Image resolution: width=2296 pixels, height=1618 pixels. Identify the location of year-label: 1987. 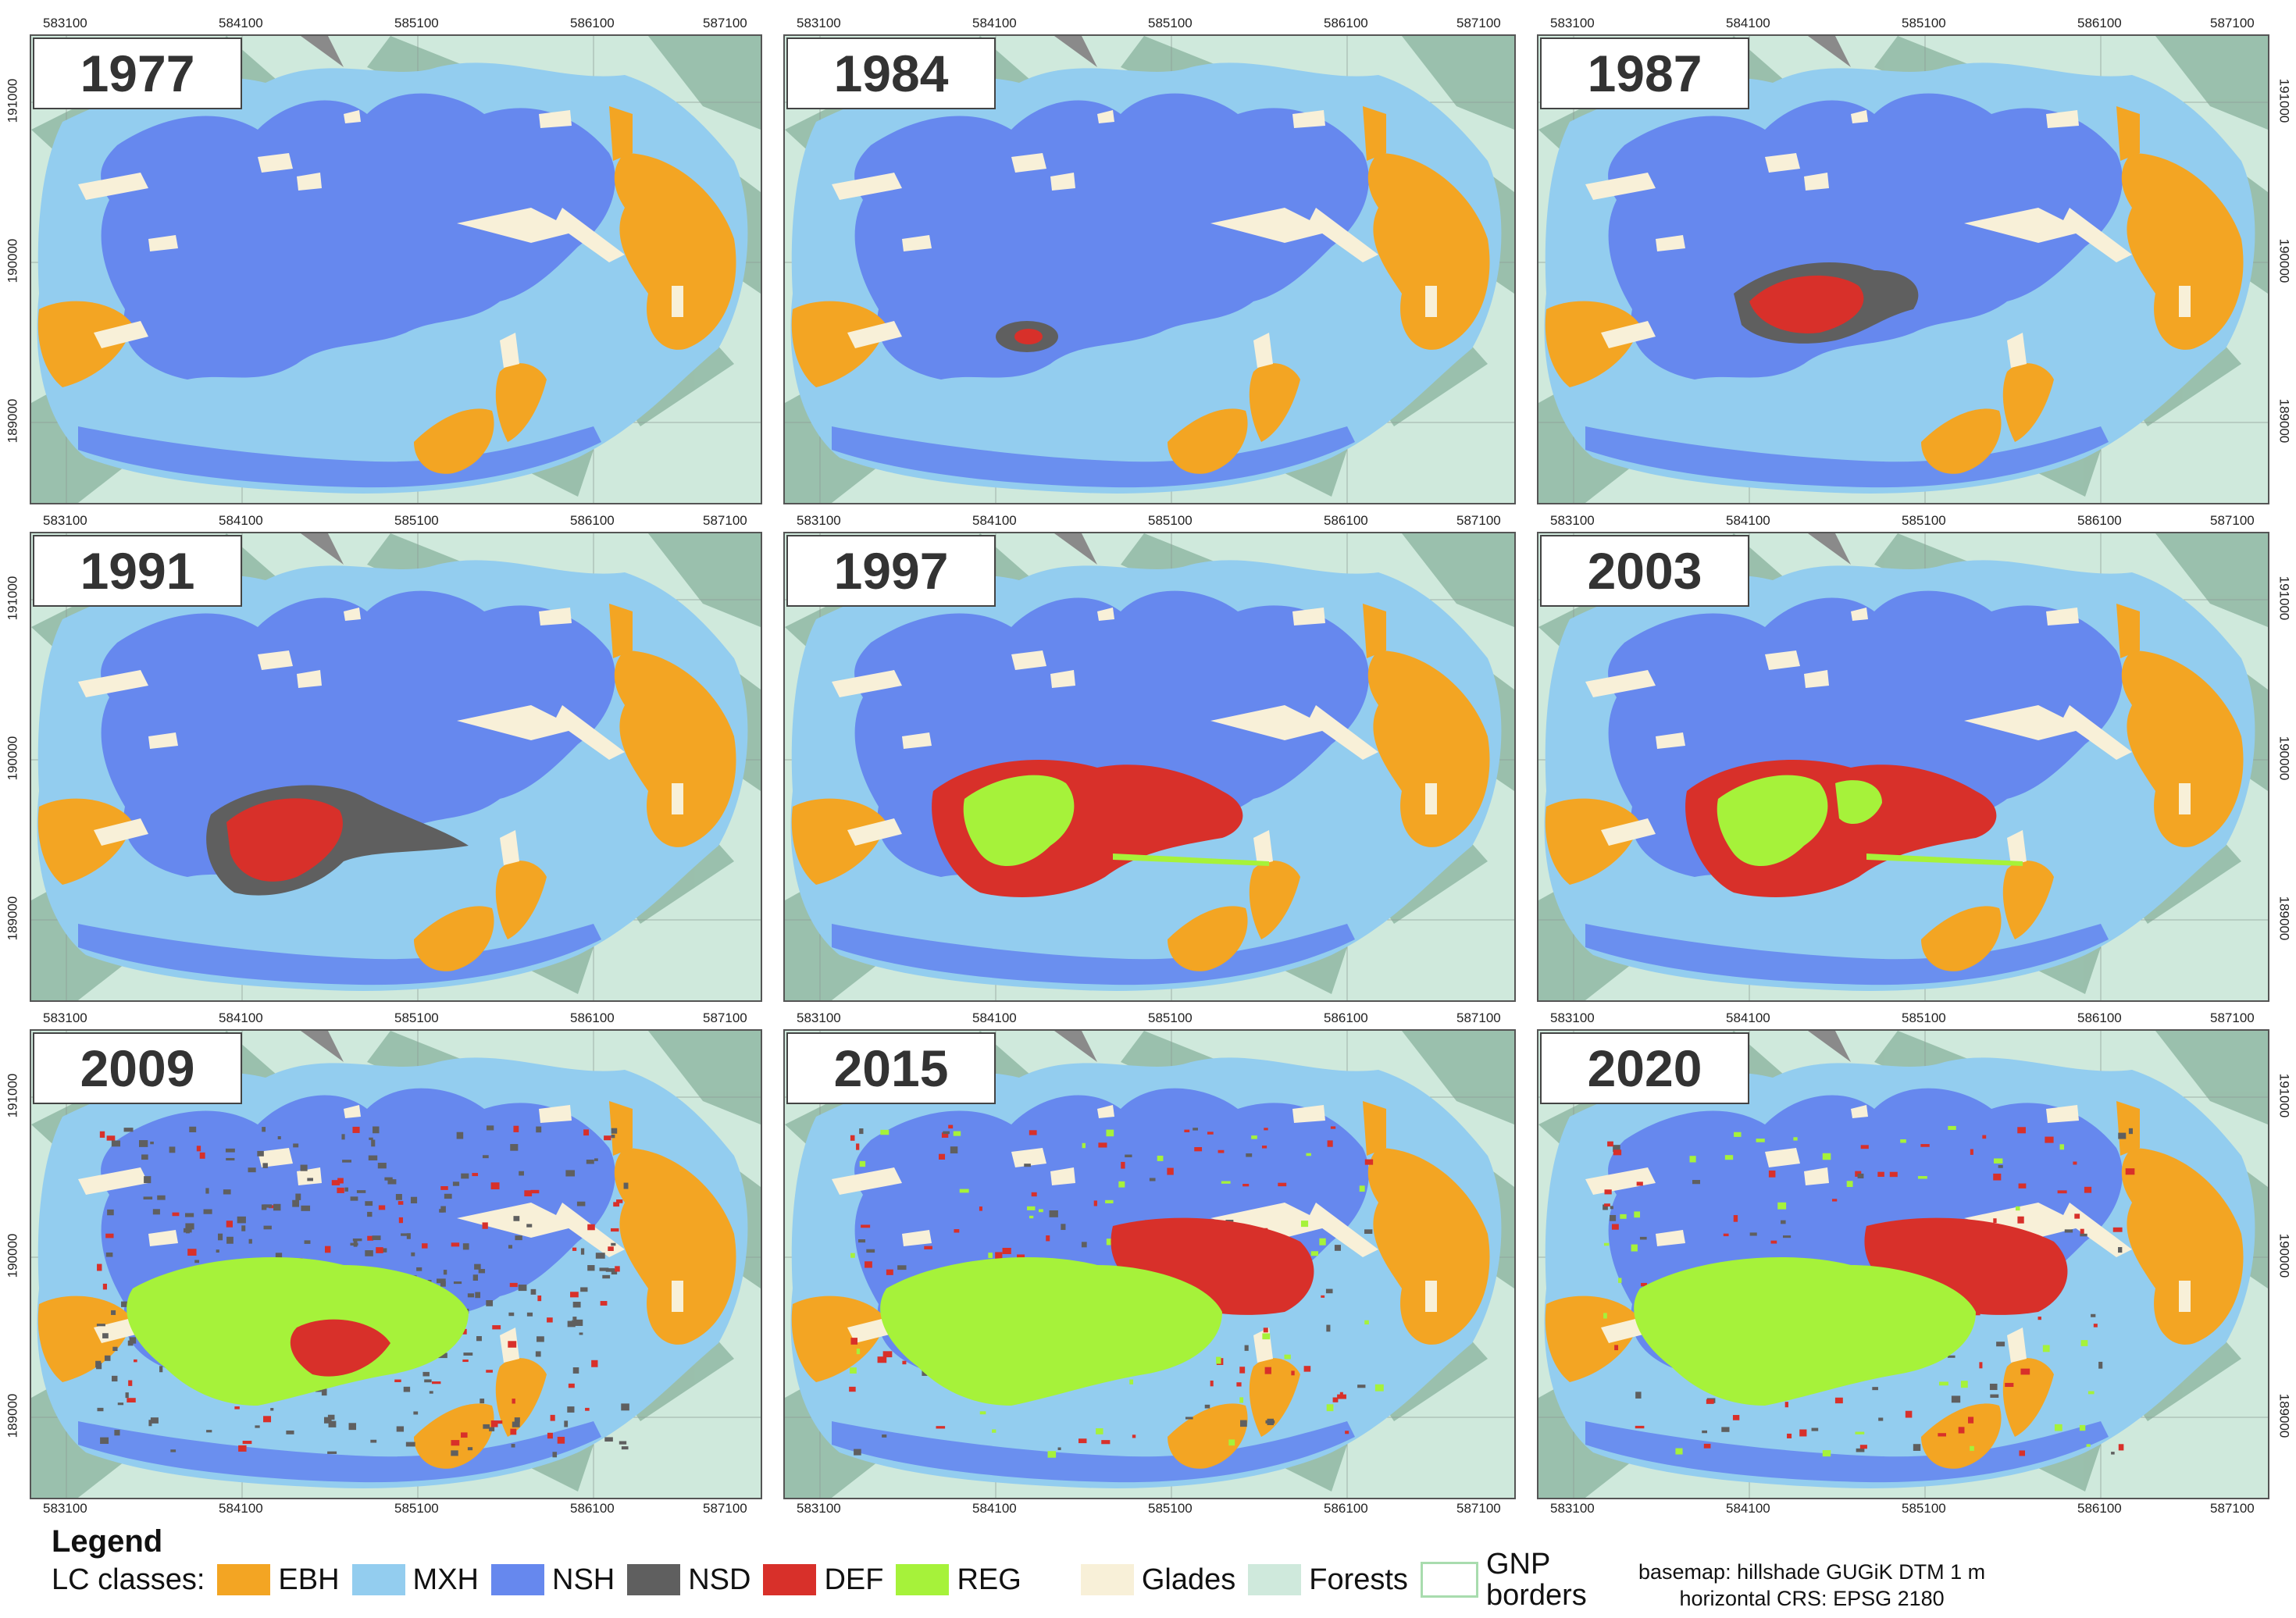
(1644, 73).